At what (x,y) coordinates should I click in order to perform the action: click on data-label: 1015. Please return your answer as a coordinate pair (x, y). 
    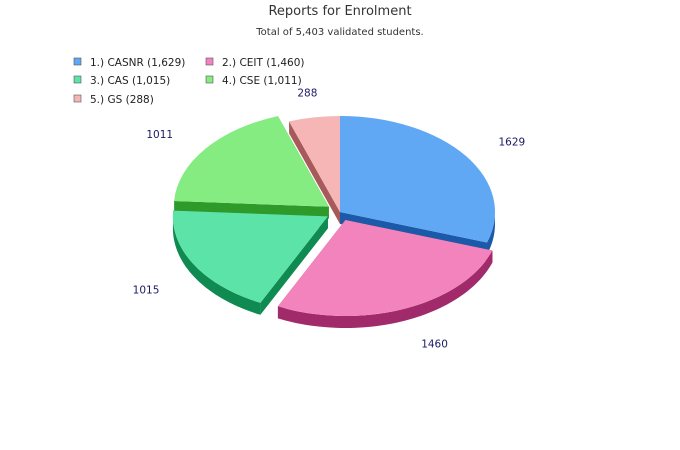
    Looking at the image, I should click on (146, 291).